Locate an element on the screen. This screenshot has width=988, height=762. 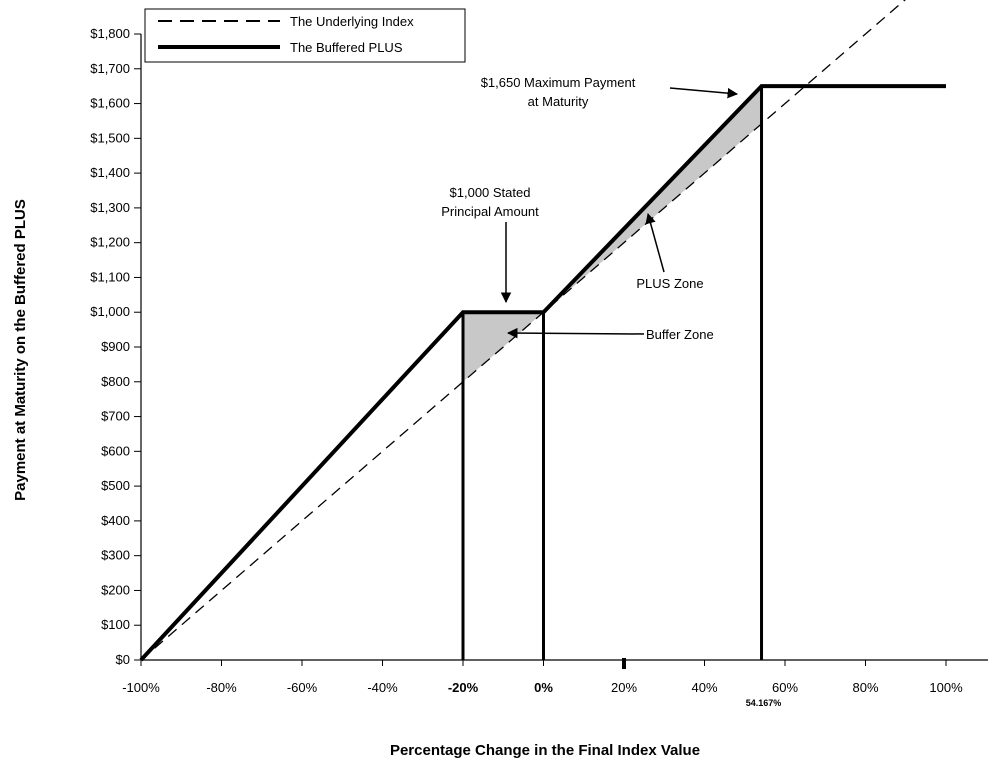
annotation-maximum-payment-arrow is located at coordinates (704, 93).